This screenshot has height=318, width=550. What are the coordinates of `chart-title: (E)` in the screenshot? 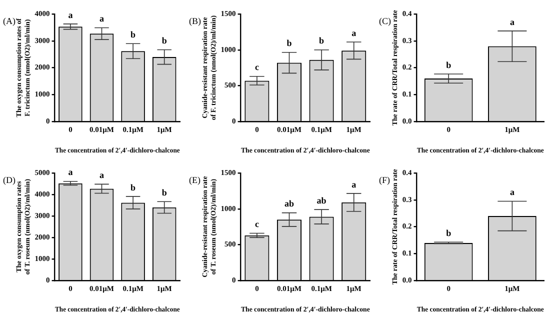 It's located at (194, 179).